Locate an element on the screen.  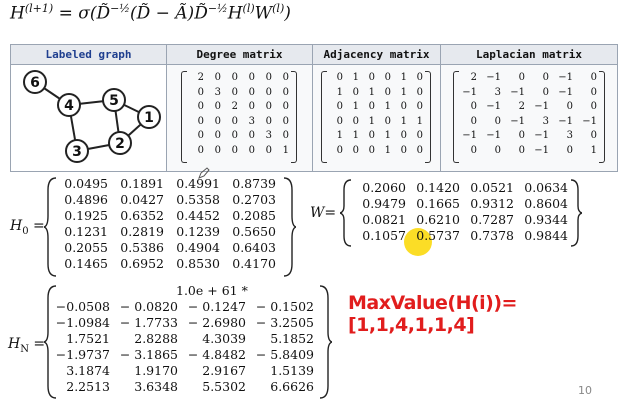
w-brace-left is located at coordinates (346, 213).